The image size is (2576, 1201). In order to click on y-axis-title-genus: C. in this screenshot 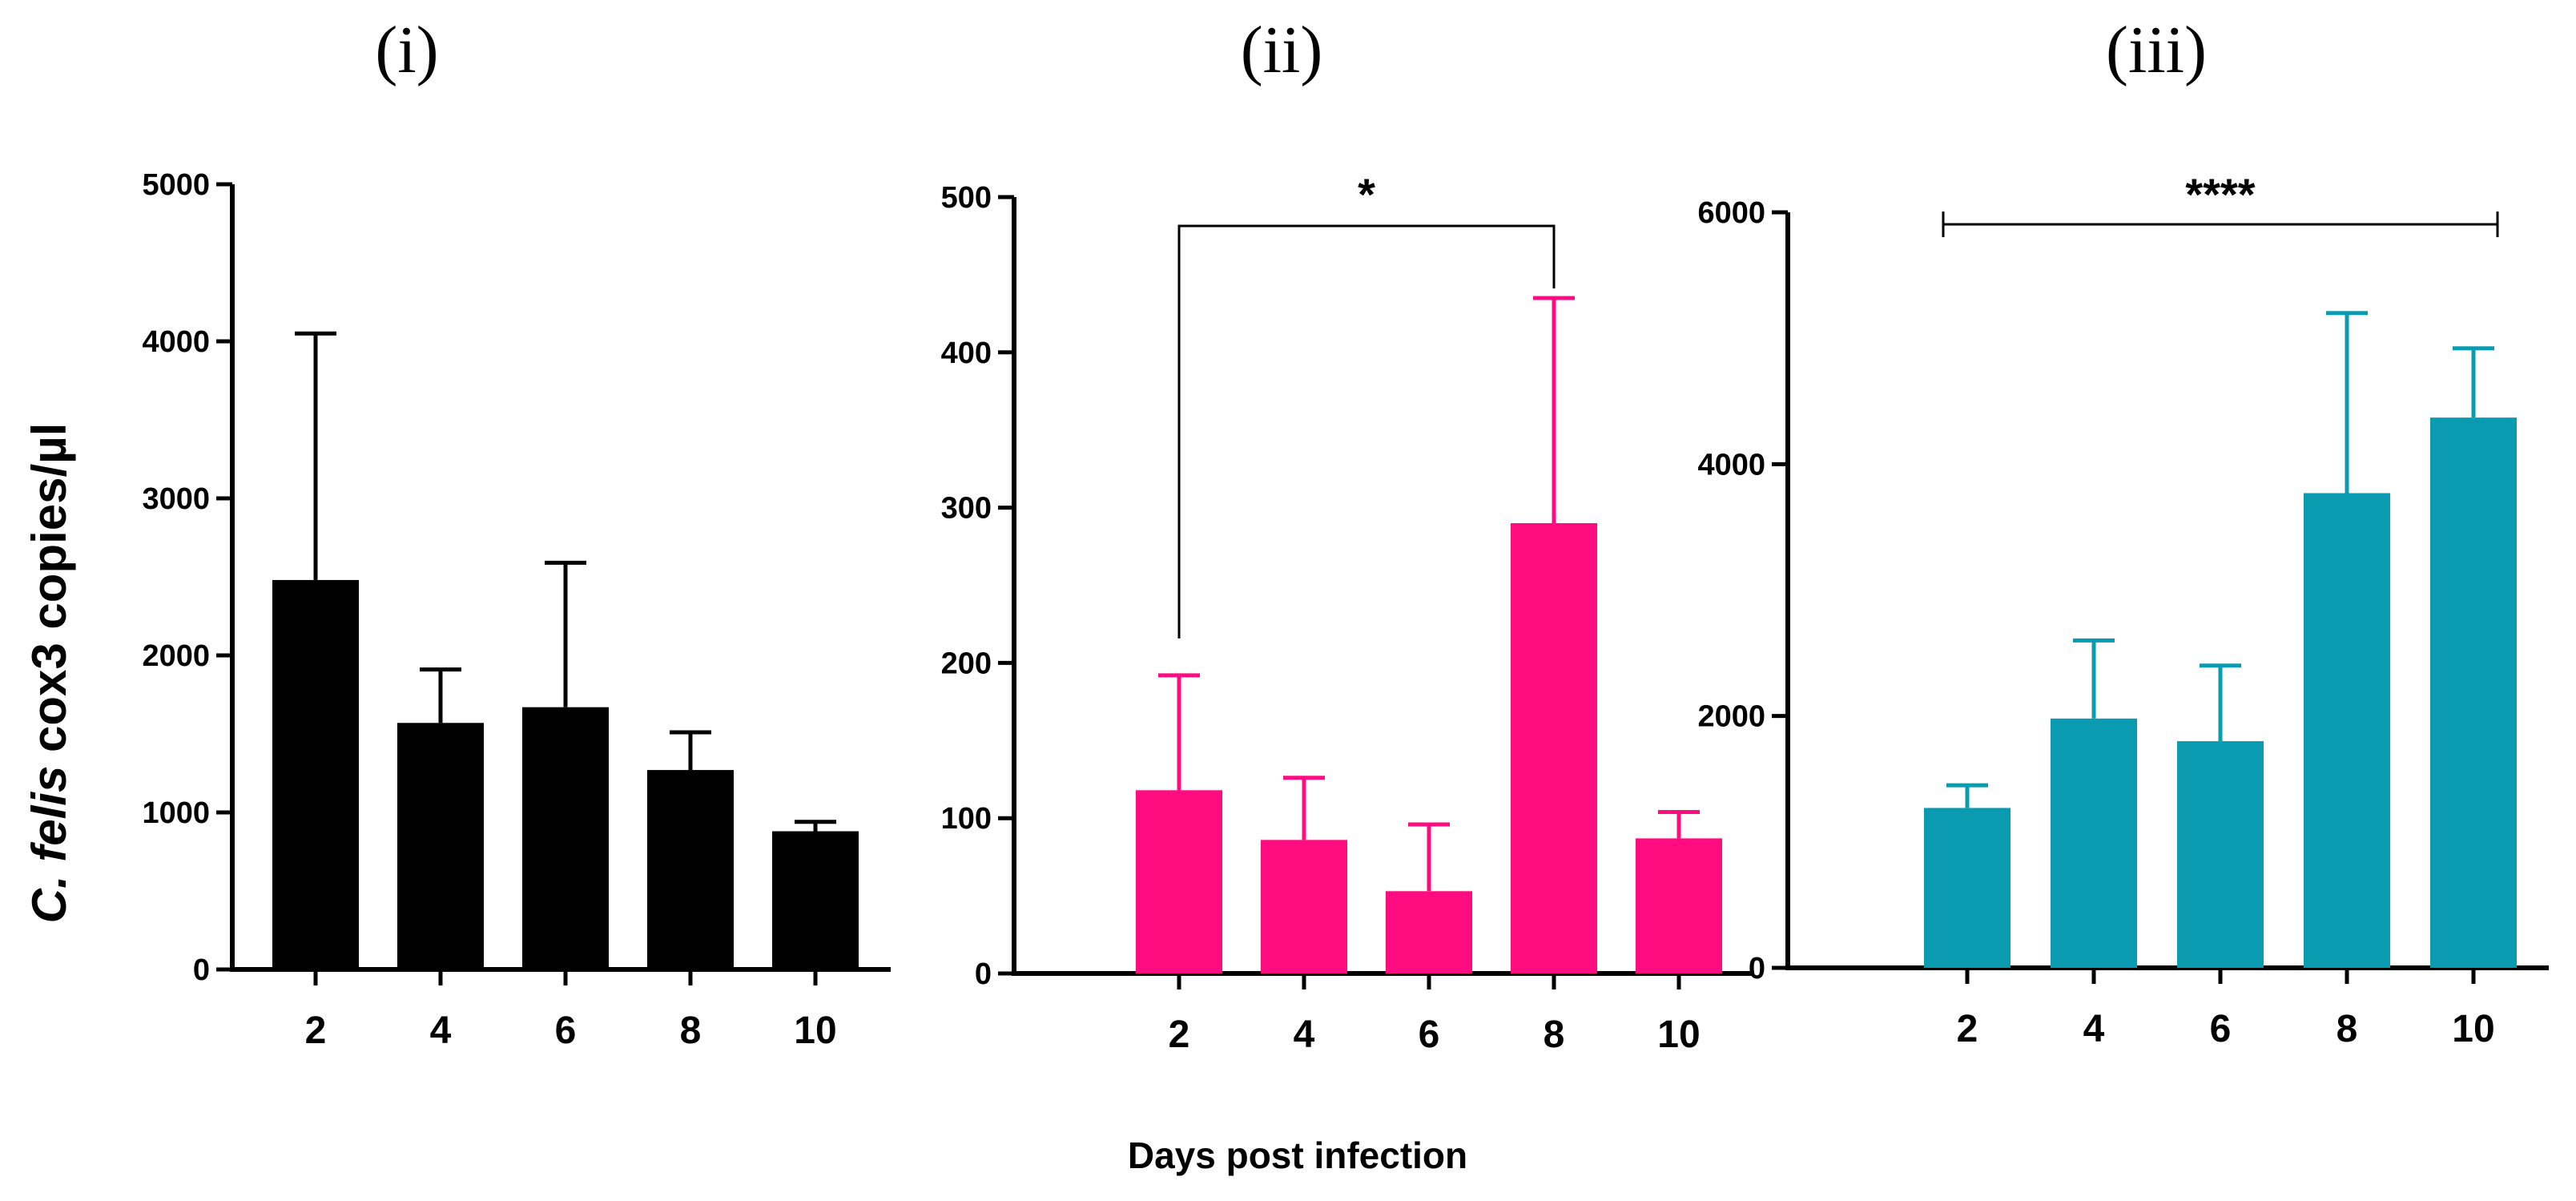, I will do `click(49, 899)`.